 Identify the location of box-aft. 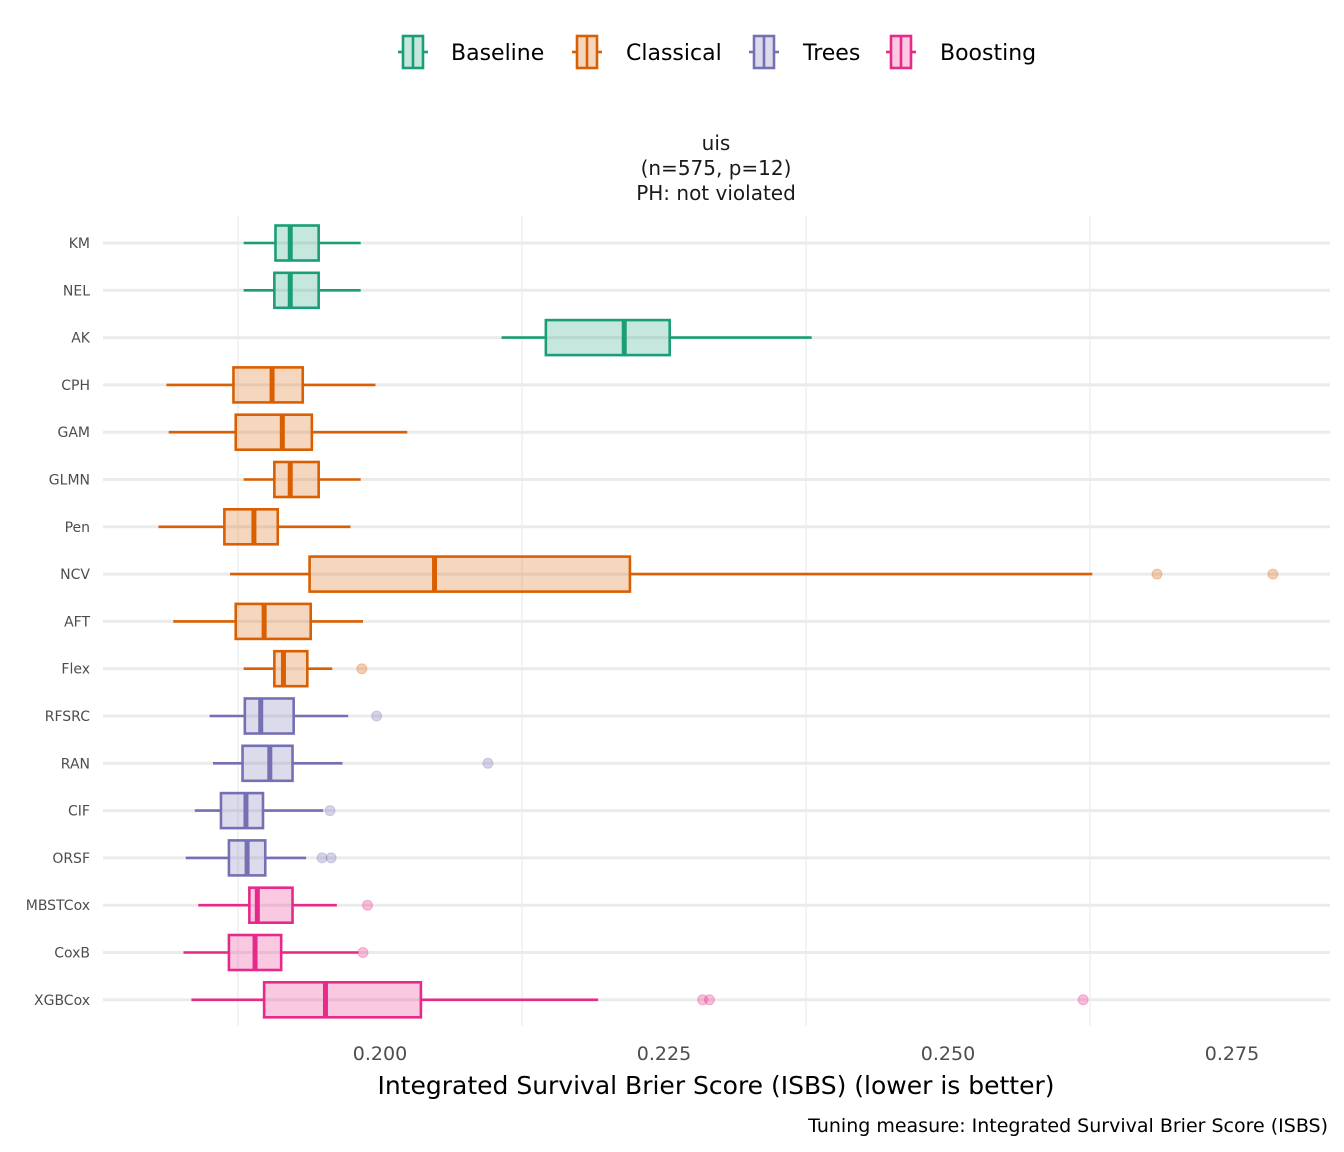
(268, 621).